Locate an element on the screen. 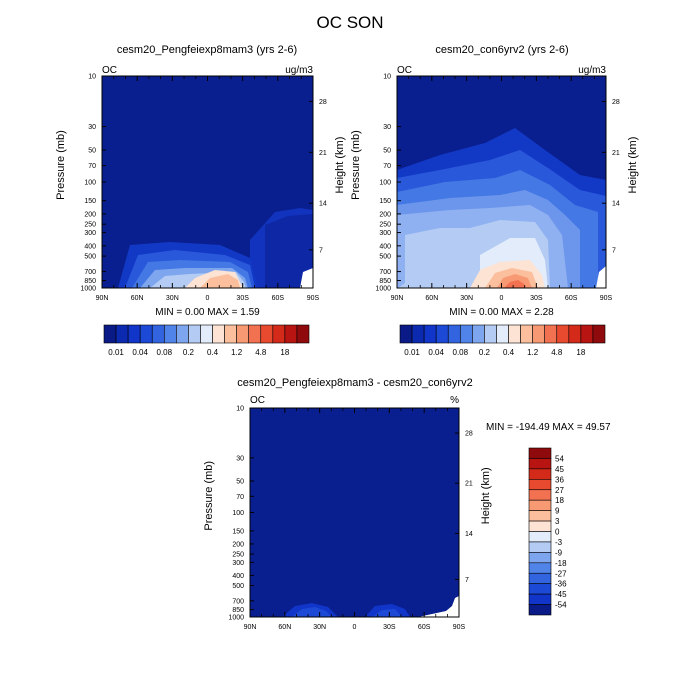 The width and height of the screenshot is (700, 700). colorbar-label: 45 is located at coordinates (559, 469).